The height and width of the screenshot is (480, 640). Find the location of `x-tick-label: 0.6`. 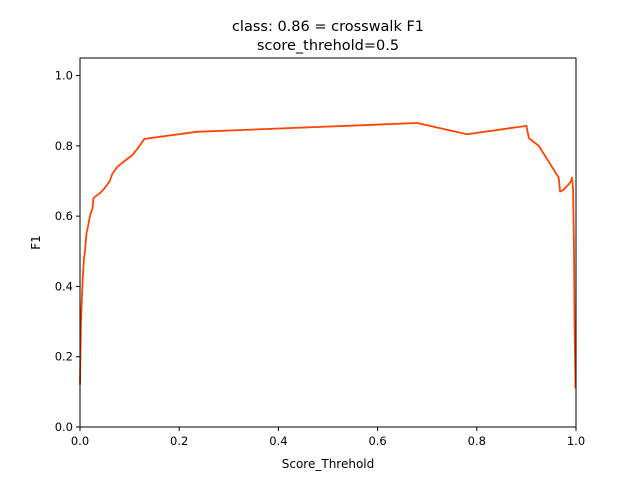

x-tick-label: 0.6 is located at coordinates (377, 441).